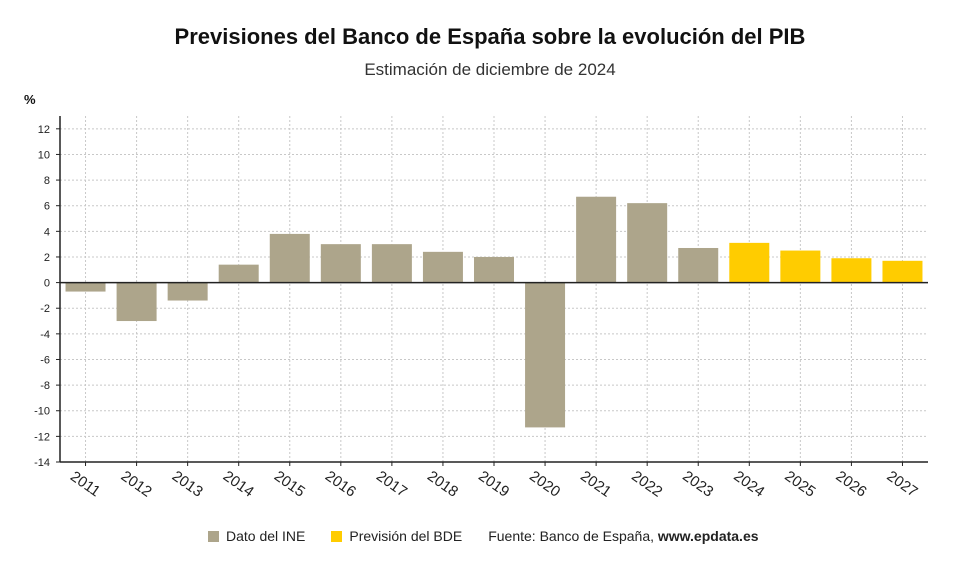 This screenshot has height=575, width=980. Describe the element at coordinates (902, 484) in the screenshot. I see `x-tick-label-2027: 2027` at that location.